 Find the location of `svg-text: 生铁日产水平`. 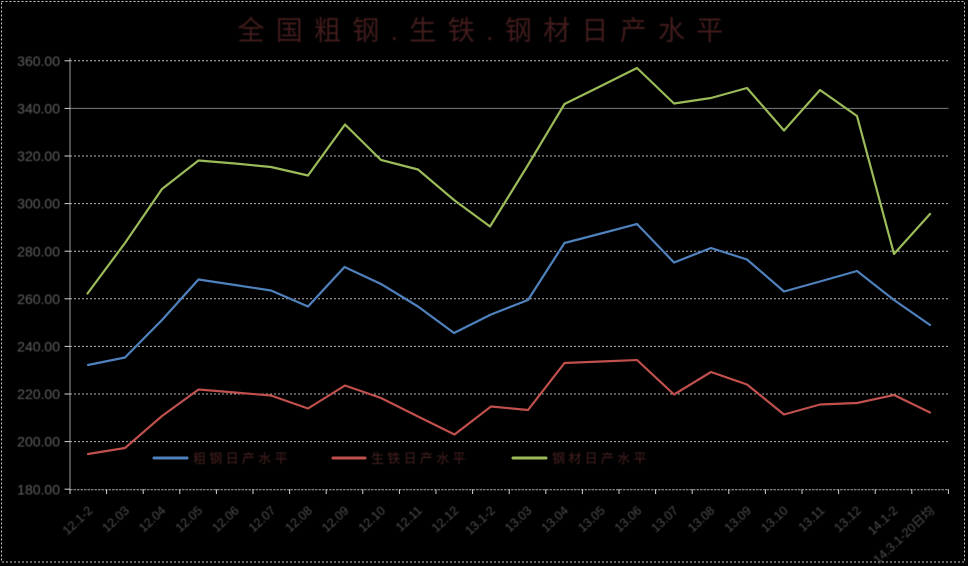

svg-text: 生铁日产水平 is located at coordinates (420, 458).